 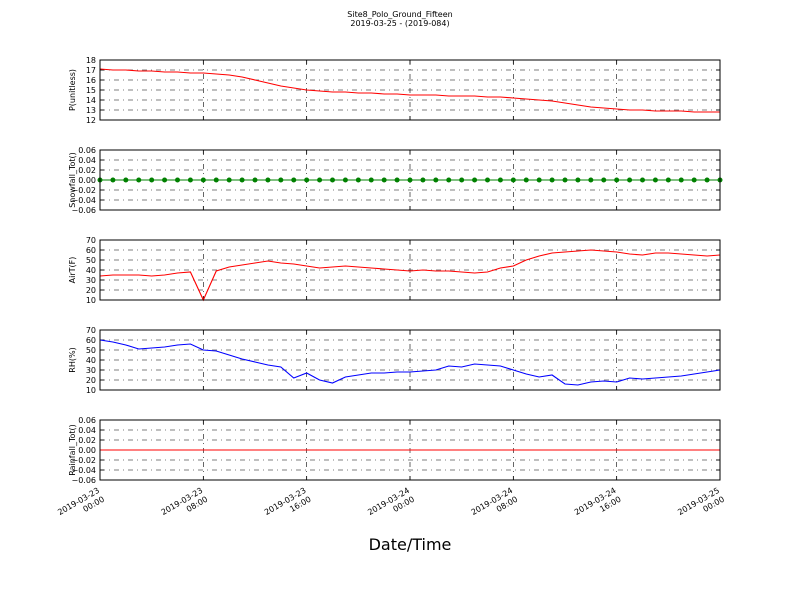 I want to click on y-tick-label: 14, so click(x=91, y=100).